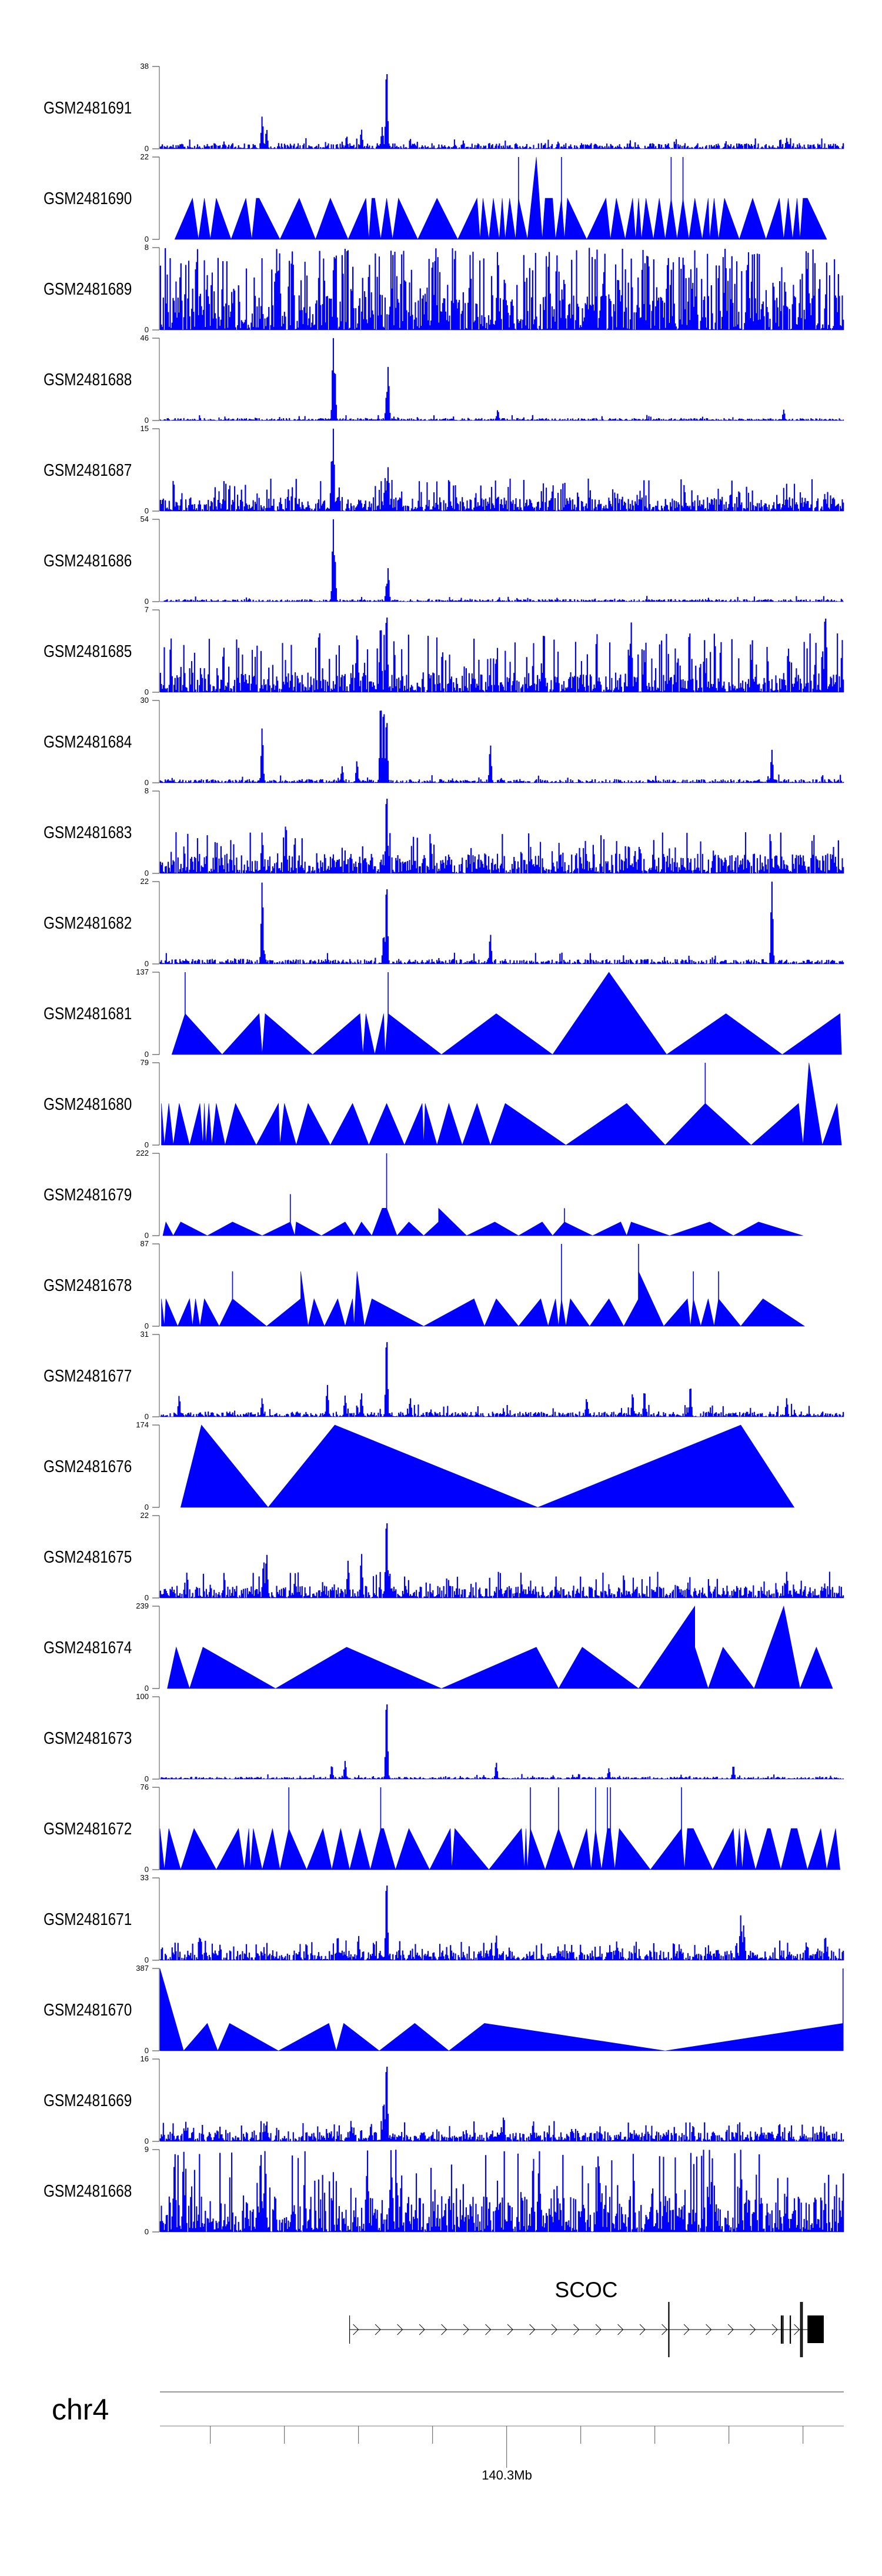  Describe the element at coordinates (88, 741) in the screenshot. I see `track-label: GSM2481684` at that location.